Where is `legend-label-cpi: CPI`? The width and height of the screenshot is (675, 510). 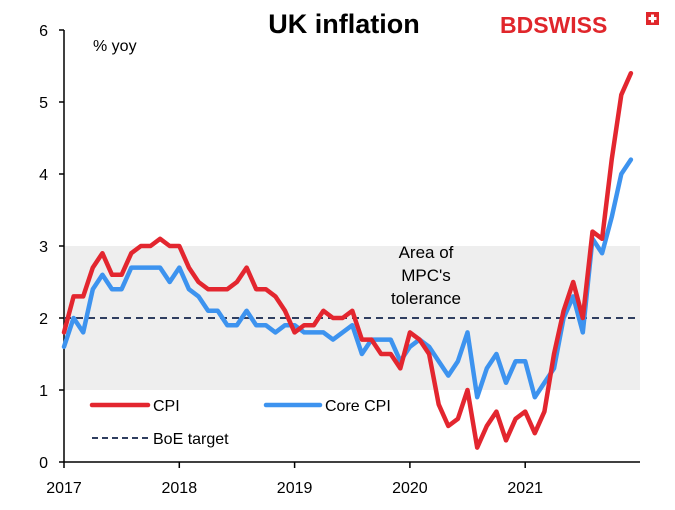 legend-label-cpi: CPI is located at coordinates (166, 406).